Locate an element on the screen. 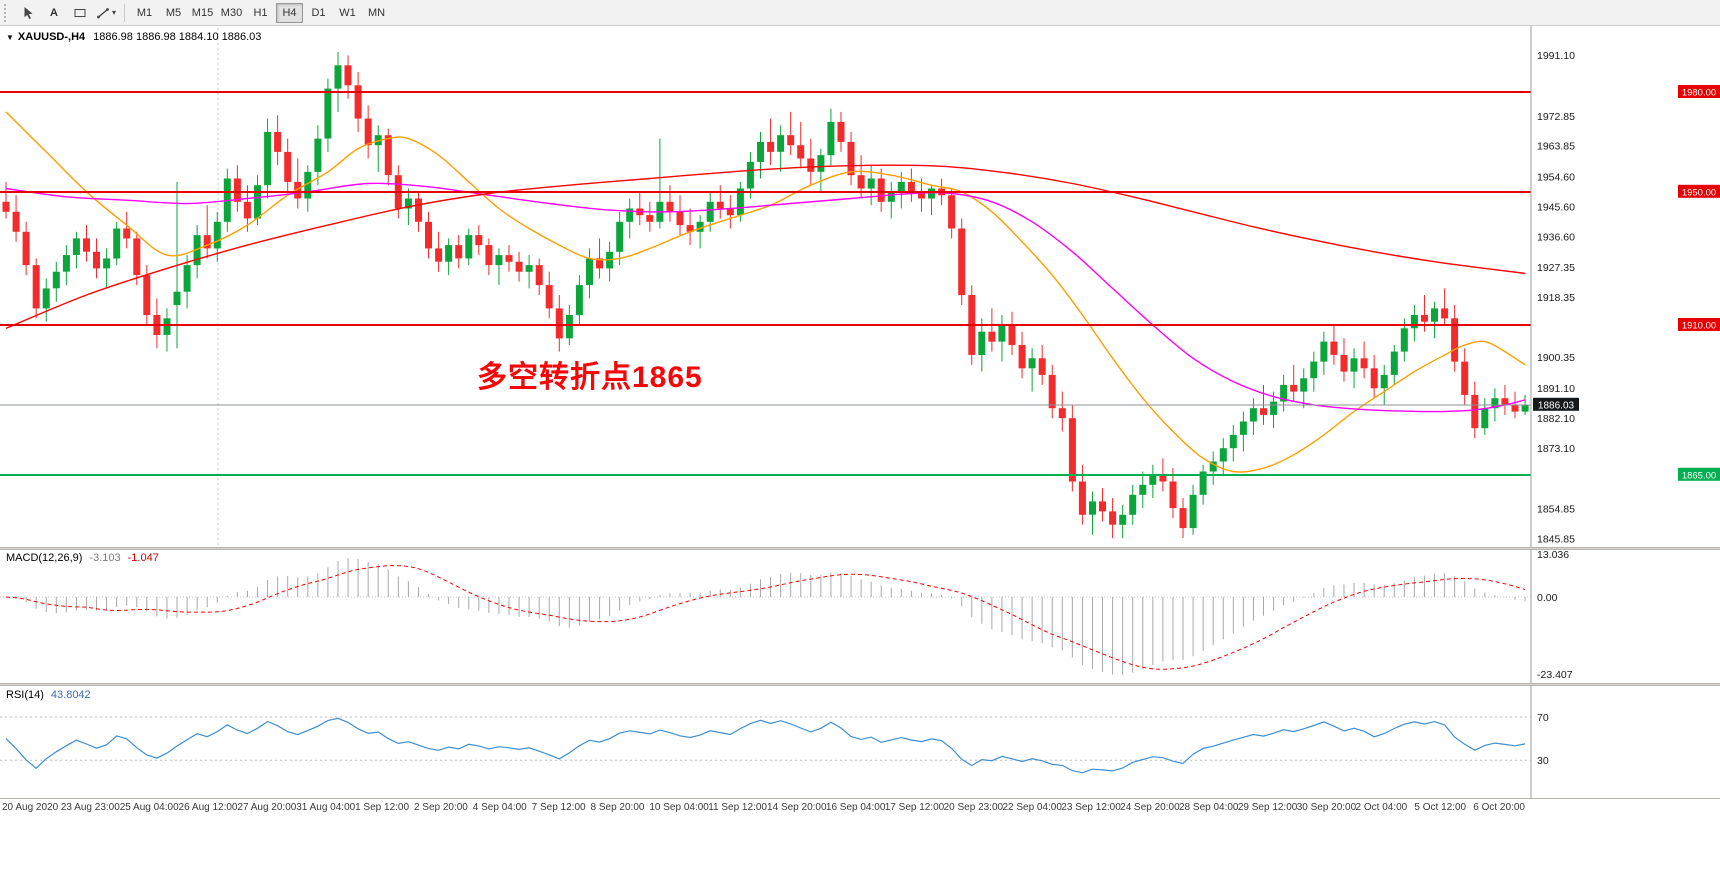 This screenshot has height=893, width=1720. symbol-marker-icon: ▼ is located at coordinates (10, 37).